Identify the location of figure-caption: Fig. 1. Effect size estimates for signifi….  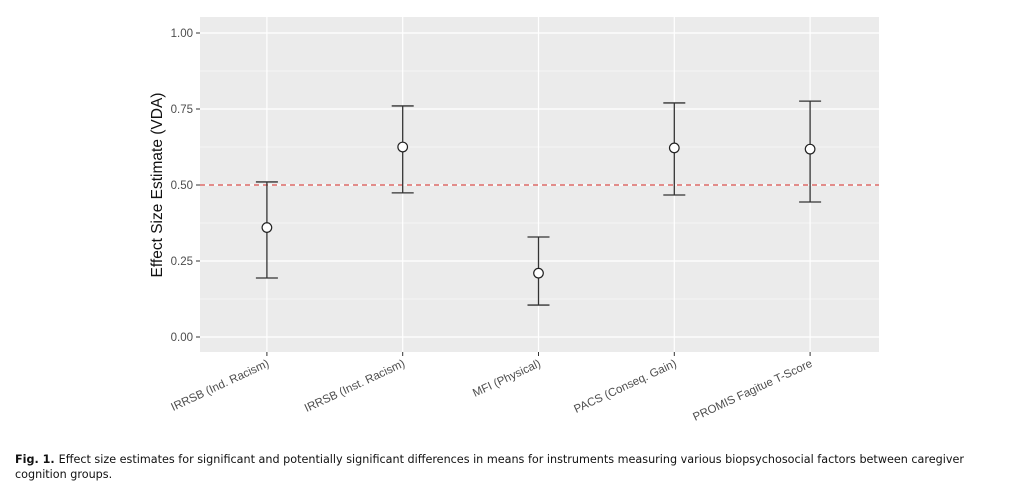
(515, 467).